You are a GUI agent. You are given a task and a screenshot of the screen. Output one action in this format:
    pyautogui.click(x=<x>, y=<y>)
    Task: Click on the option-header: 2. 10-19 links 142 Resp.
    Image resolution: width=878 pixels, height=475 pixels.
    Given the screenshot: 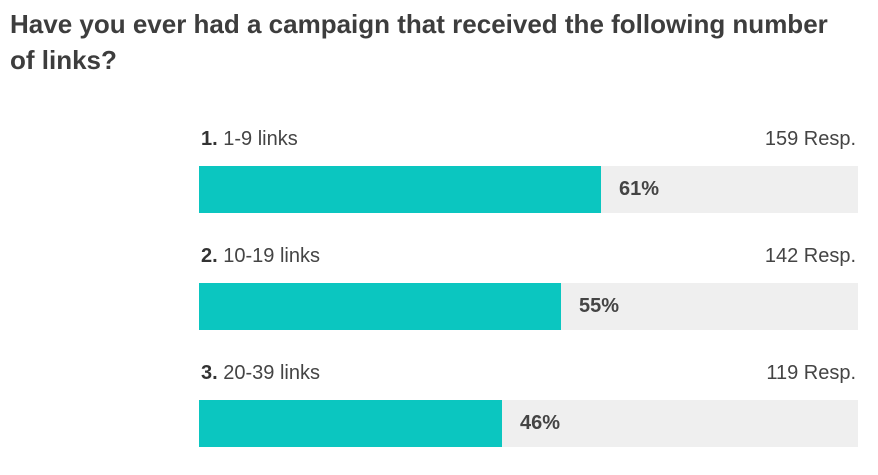 What is the action you would take?
    pyautogui.click(x=528, y=259)
    